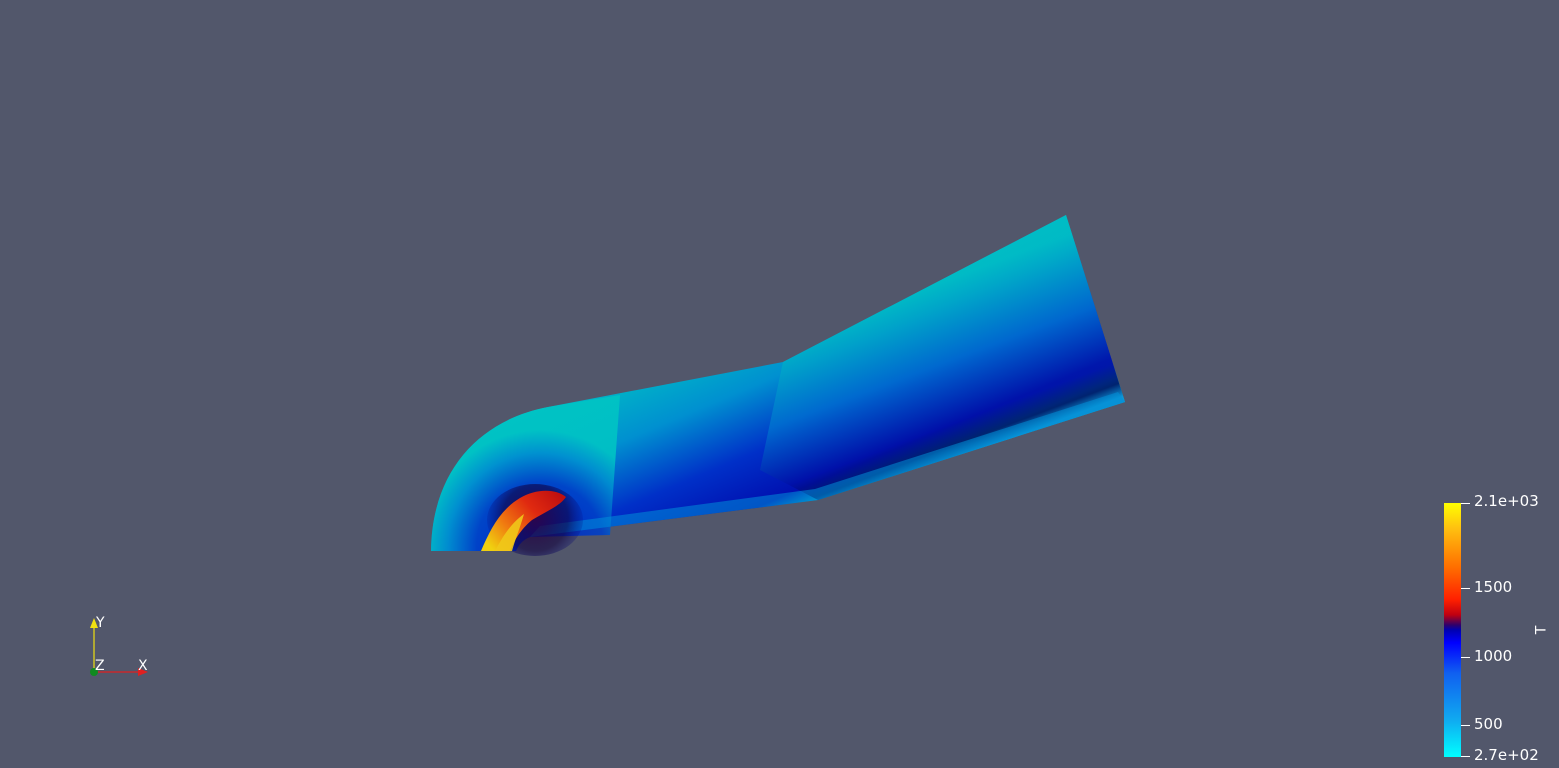 Image resolution: width=1559 pixels, height=768 pixels. I want to click on x-axis-label: X, so click(143, 666).